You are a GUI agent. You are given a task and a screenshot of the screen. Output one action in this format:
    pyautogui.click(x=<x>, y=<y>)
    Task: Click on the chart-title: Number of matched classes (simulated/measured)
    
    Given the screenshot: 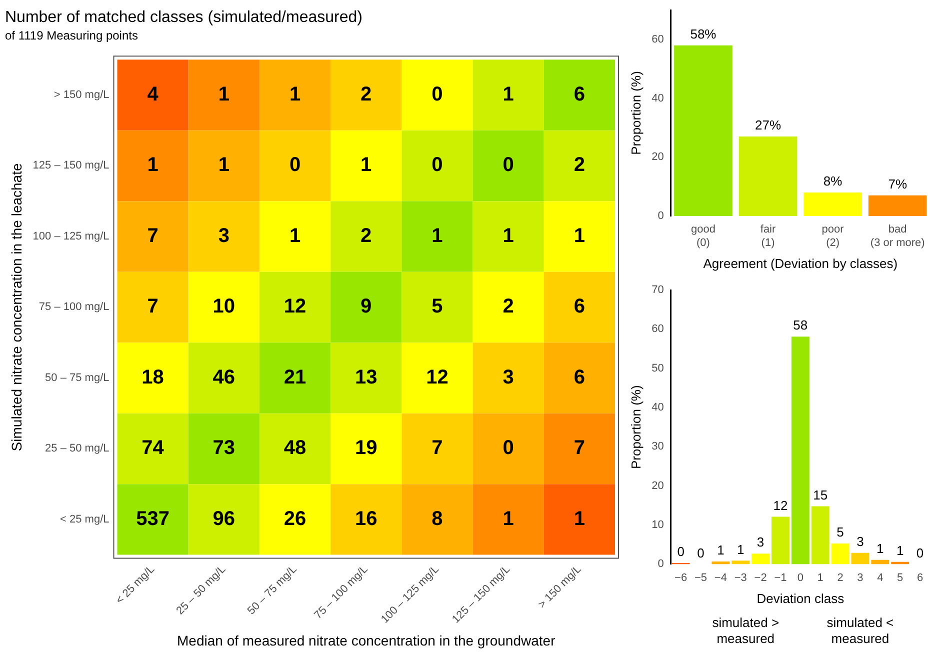 What is the action you would take?
    pyautogui.click(x=183, y=17)
    